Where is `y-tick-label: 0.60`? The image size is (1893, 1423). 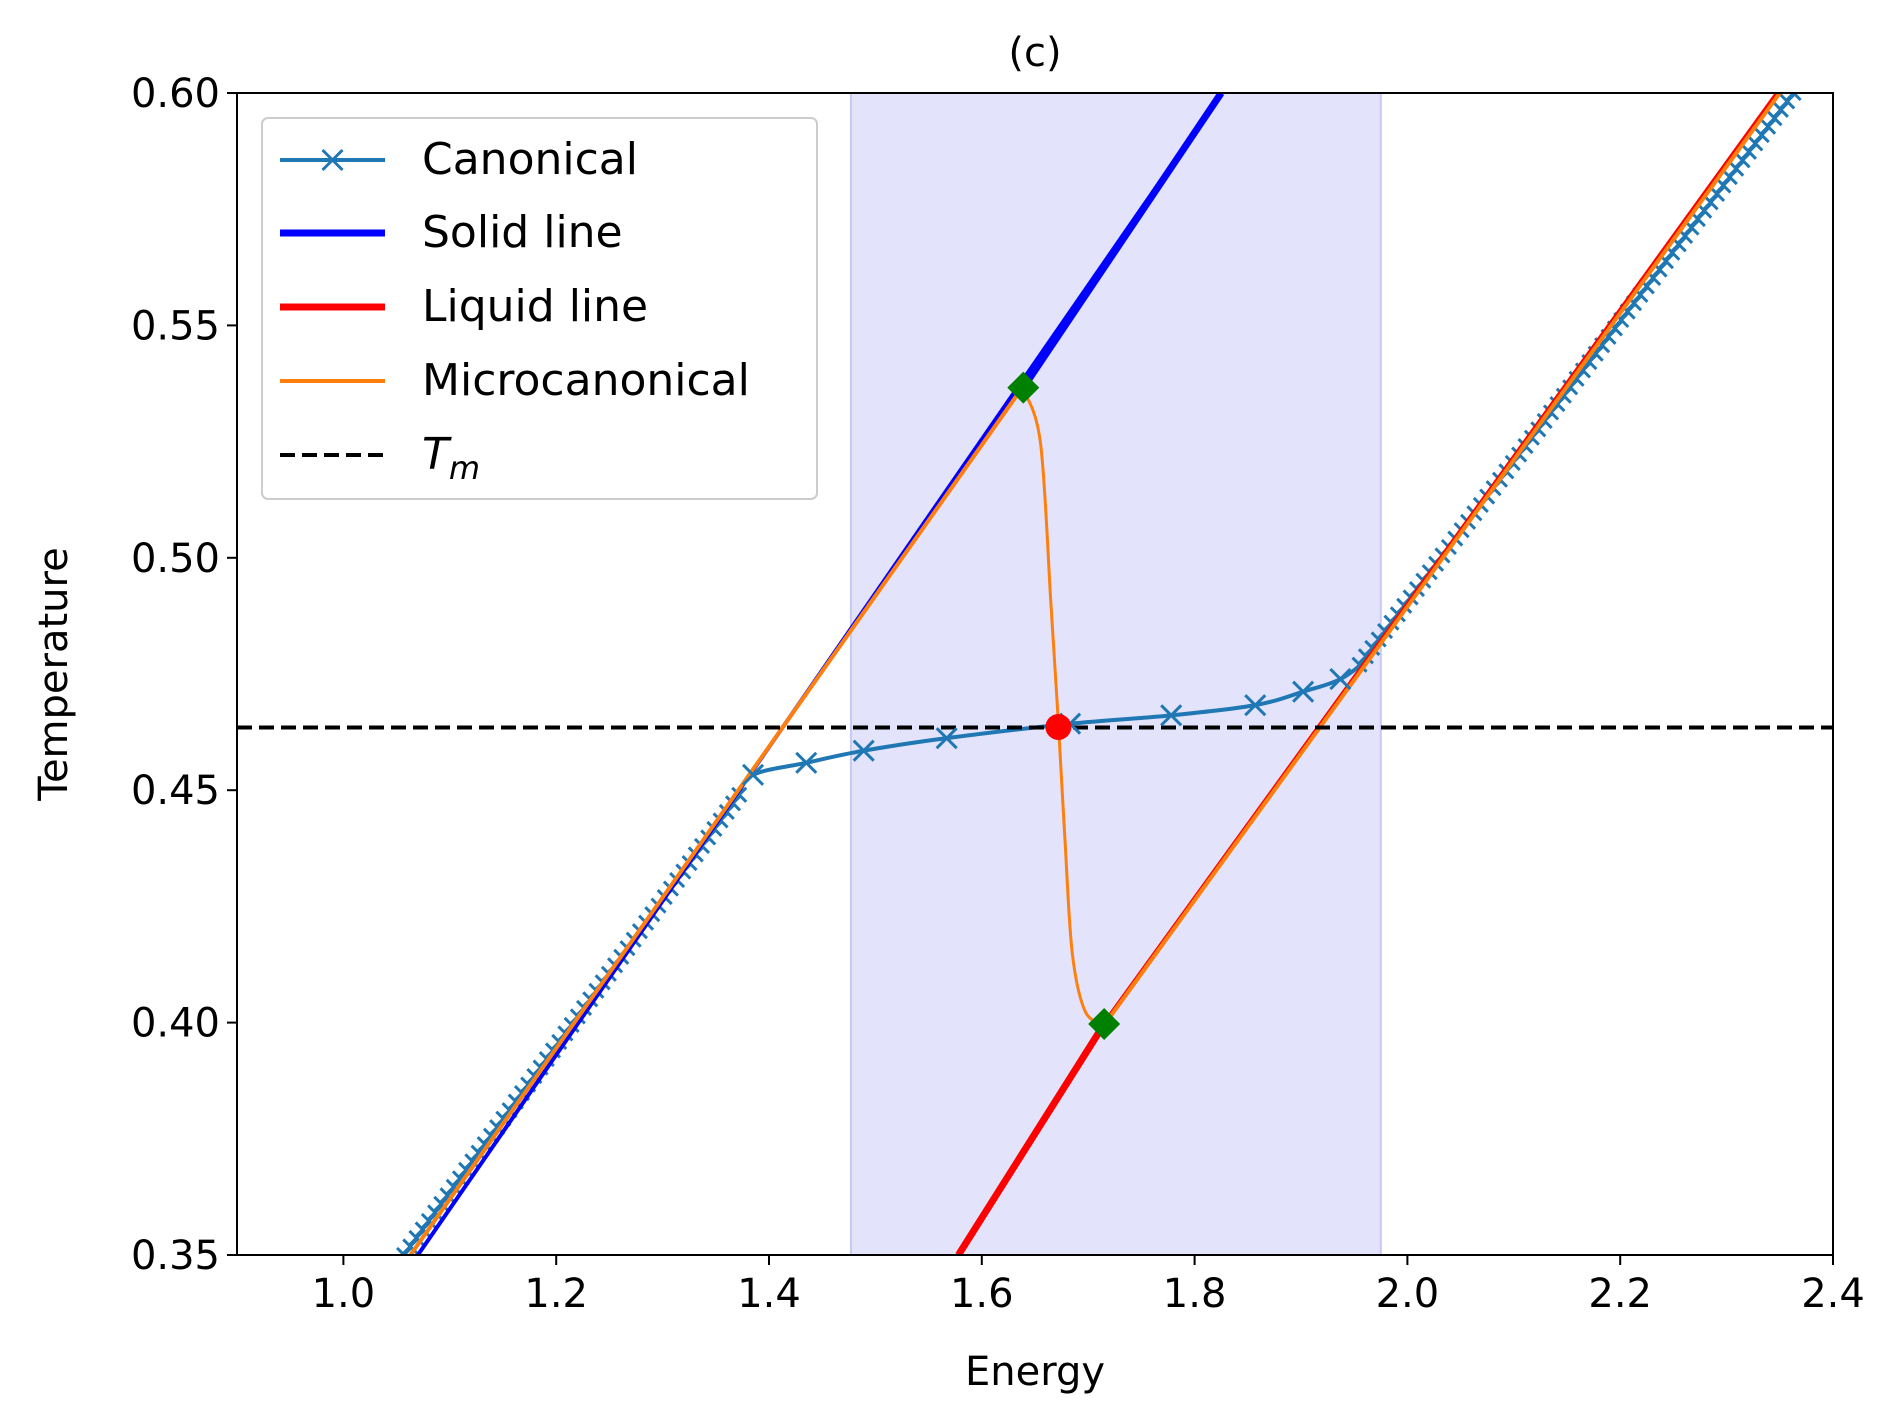 y-tick-label: 0.60 is located at coordinates (175, 94).